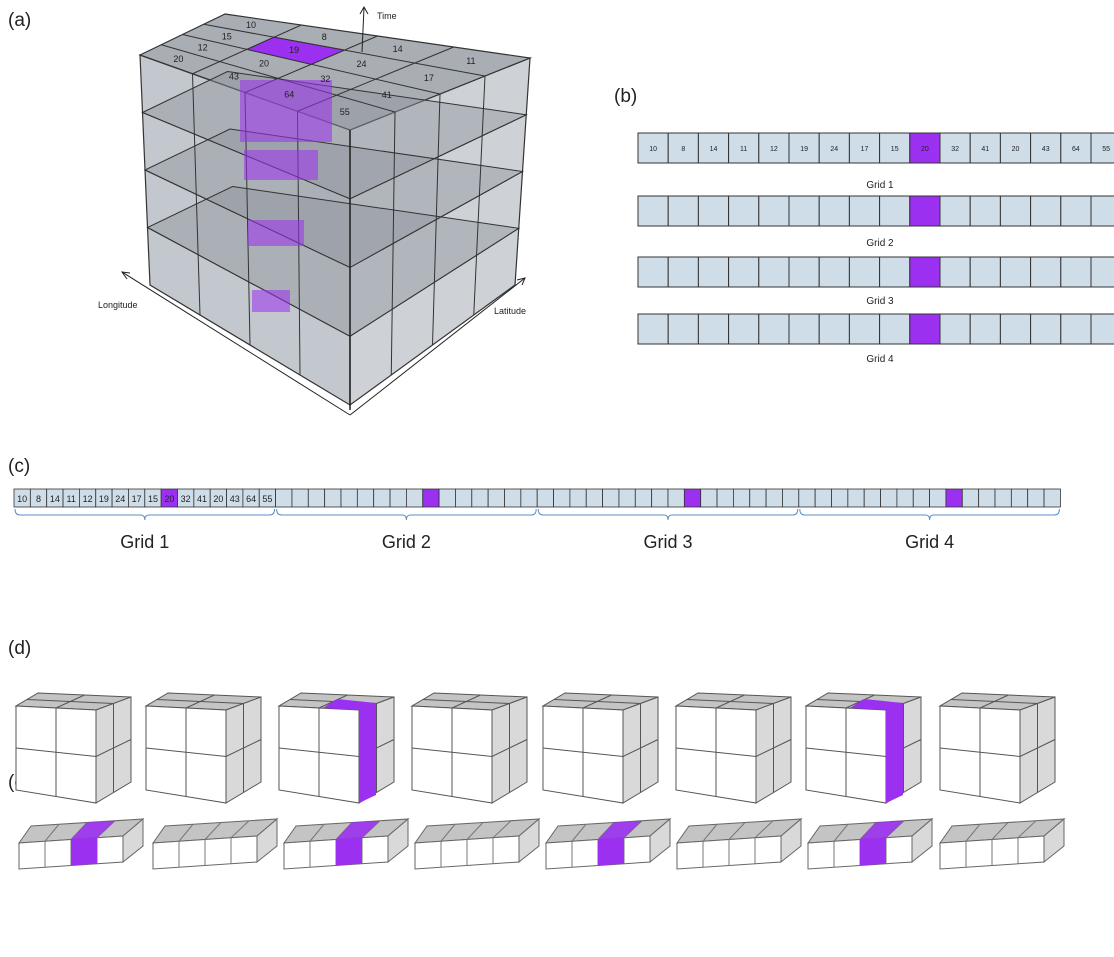  Describe the element at coordinates (510, 311) in the screenshot. I see `latitude-axis-label: Latitude` at that location.